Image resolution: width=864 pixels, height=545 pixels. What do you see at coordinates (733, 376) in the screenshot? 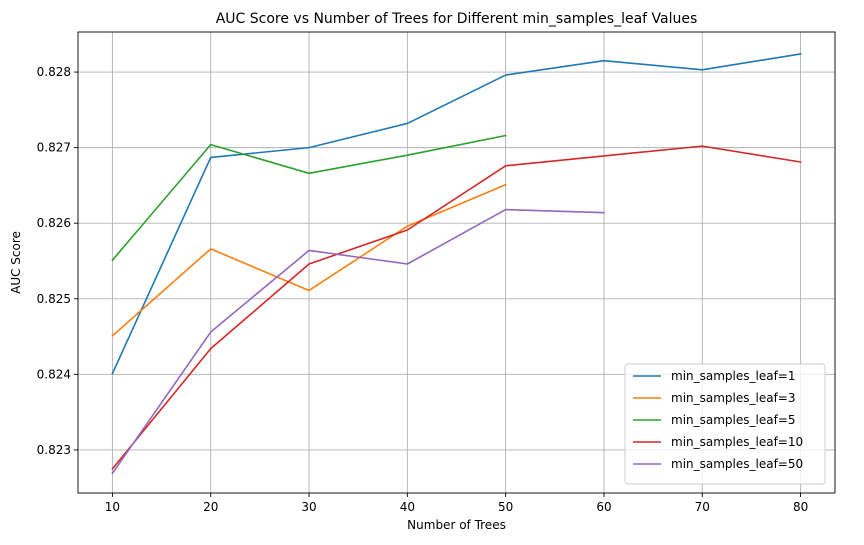
I see `legend-label: min_samples_leaf=1` at bounding box center [733, 376].